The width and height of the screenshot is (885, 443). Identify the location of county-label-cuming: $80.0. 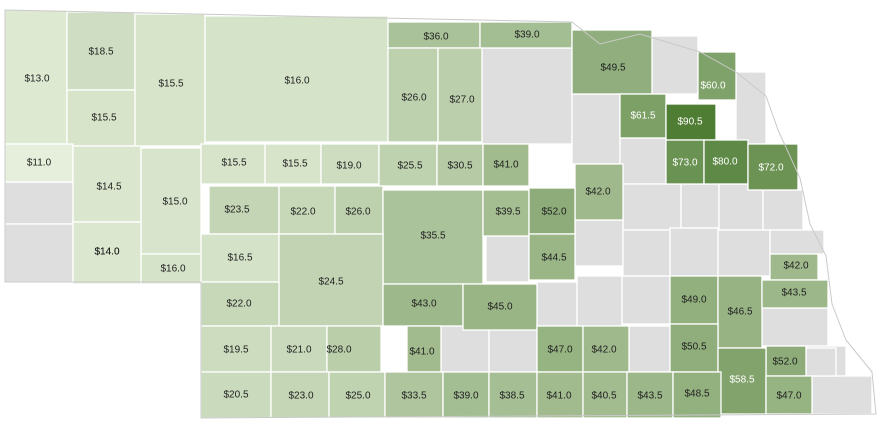
(724, 162).